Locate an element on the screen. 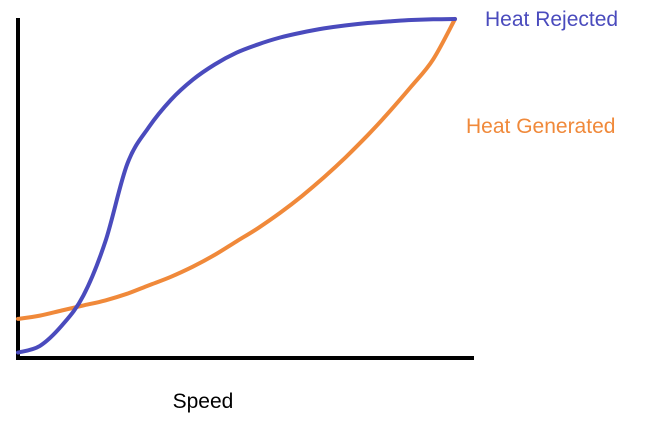  series-label-heat-generated: Heat Generated is located at coordinates (540, 126).